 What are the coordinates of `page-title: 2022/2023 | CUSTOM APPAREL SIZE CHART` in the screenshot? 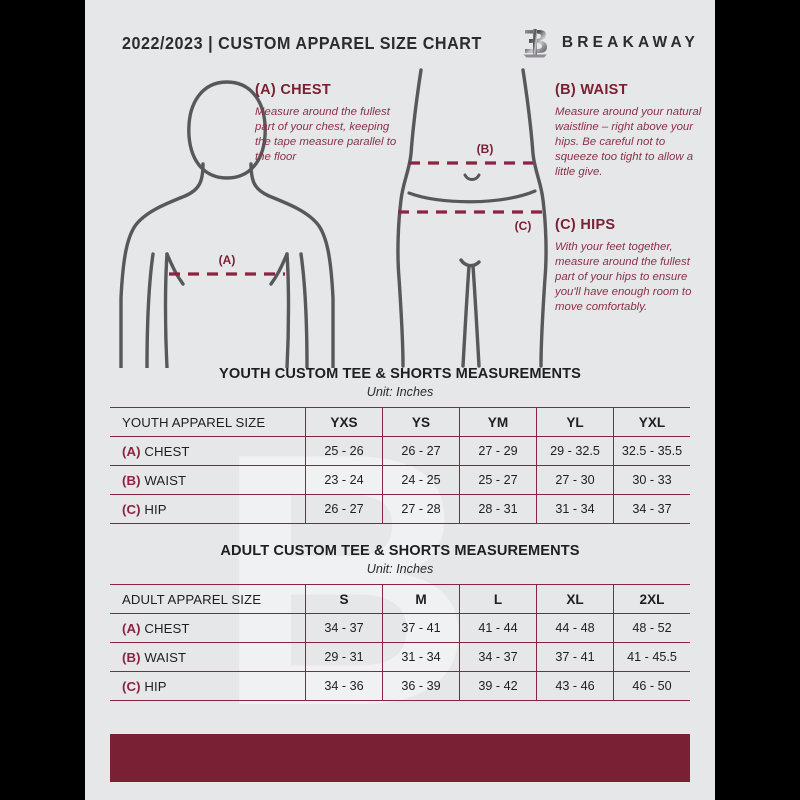 It's located at (302, 42).